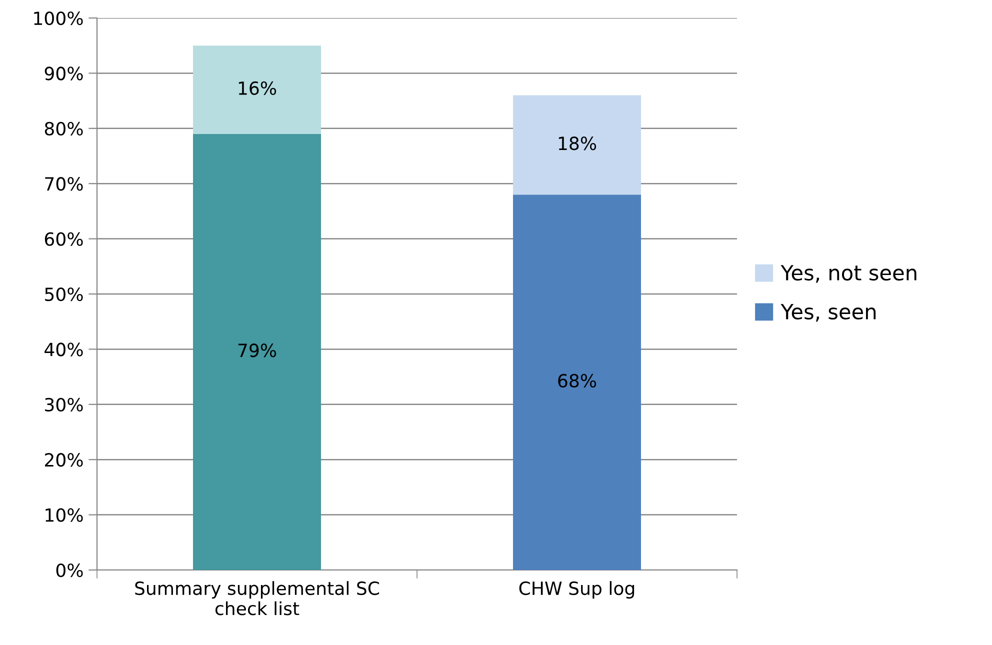 The height and width of the screenshot is (645, 992). I want to click on legend-label: Yes, not seen, so click(848, 274).